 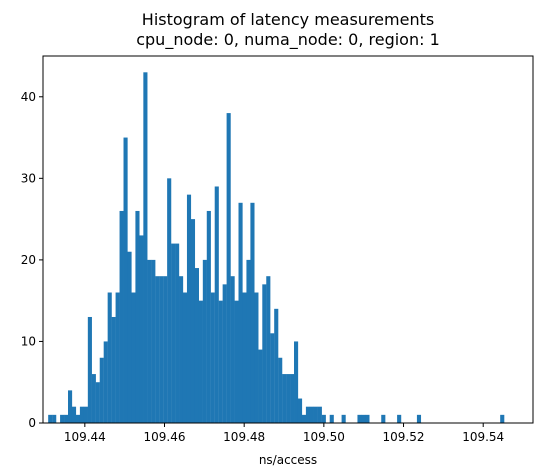 What do you see at coordinates (404, 437) in the screenshot?
I see `x-tick-label: 109.52` at bounding box center [404, 437].